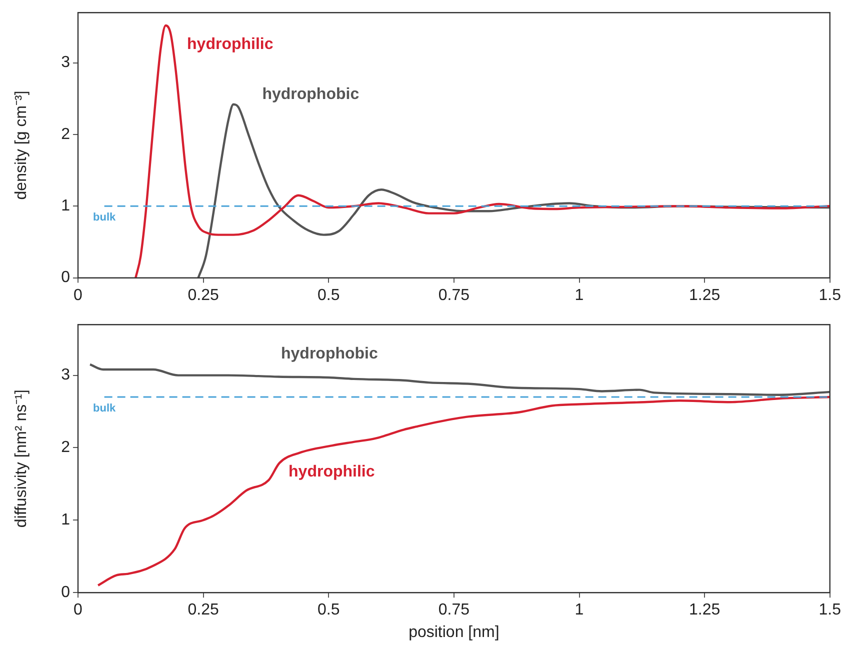 The width and height of the screenshot is (844, 648). Describe the element at coordinates (454, 632) in the screenshot. I see `x-axis-title: position [nm]` at that location.